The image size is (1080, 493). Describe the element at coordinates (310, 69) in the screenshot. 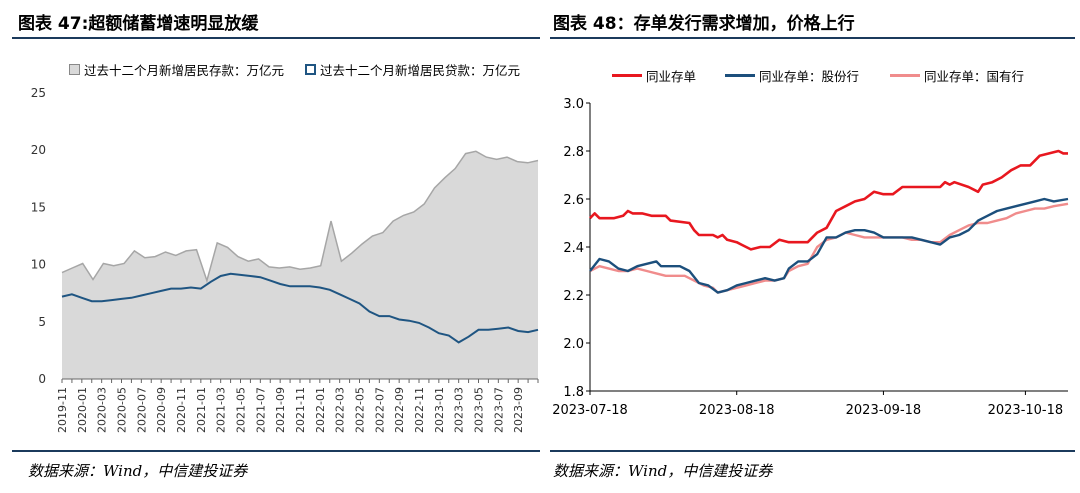

I see `legend-swatch-loans` at that location.